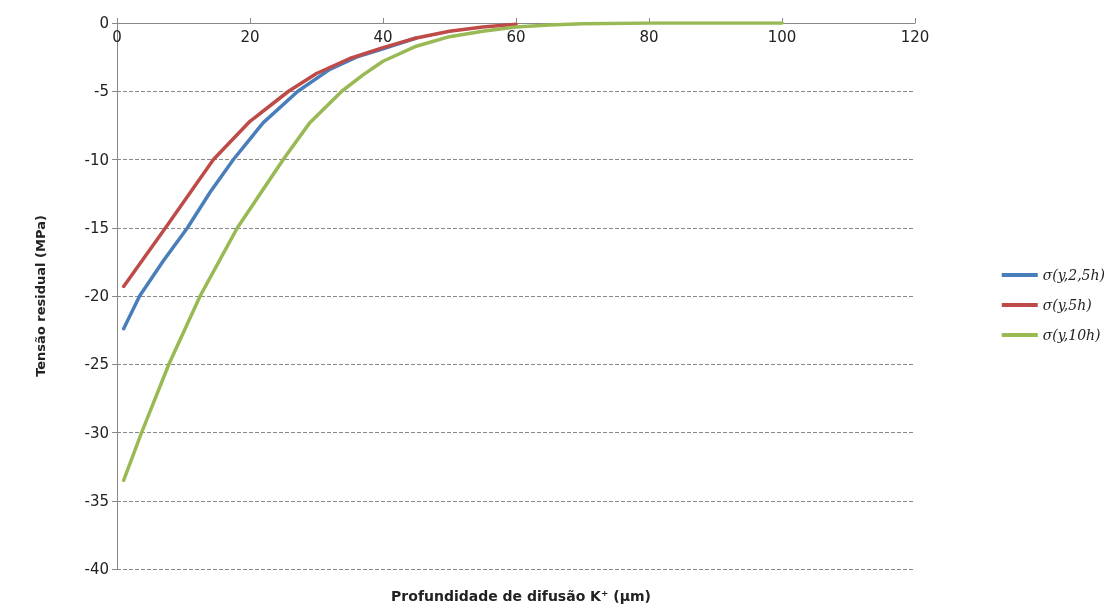 This screenshot has width=1115, height=610. I want to click on x-tick-label: 60, so click(516, 36).